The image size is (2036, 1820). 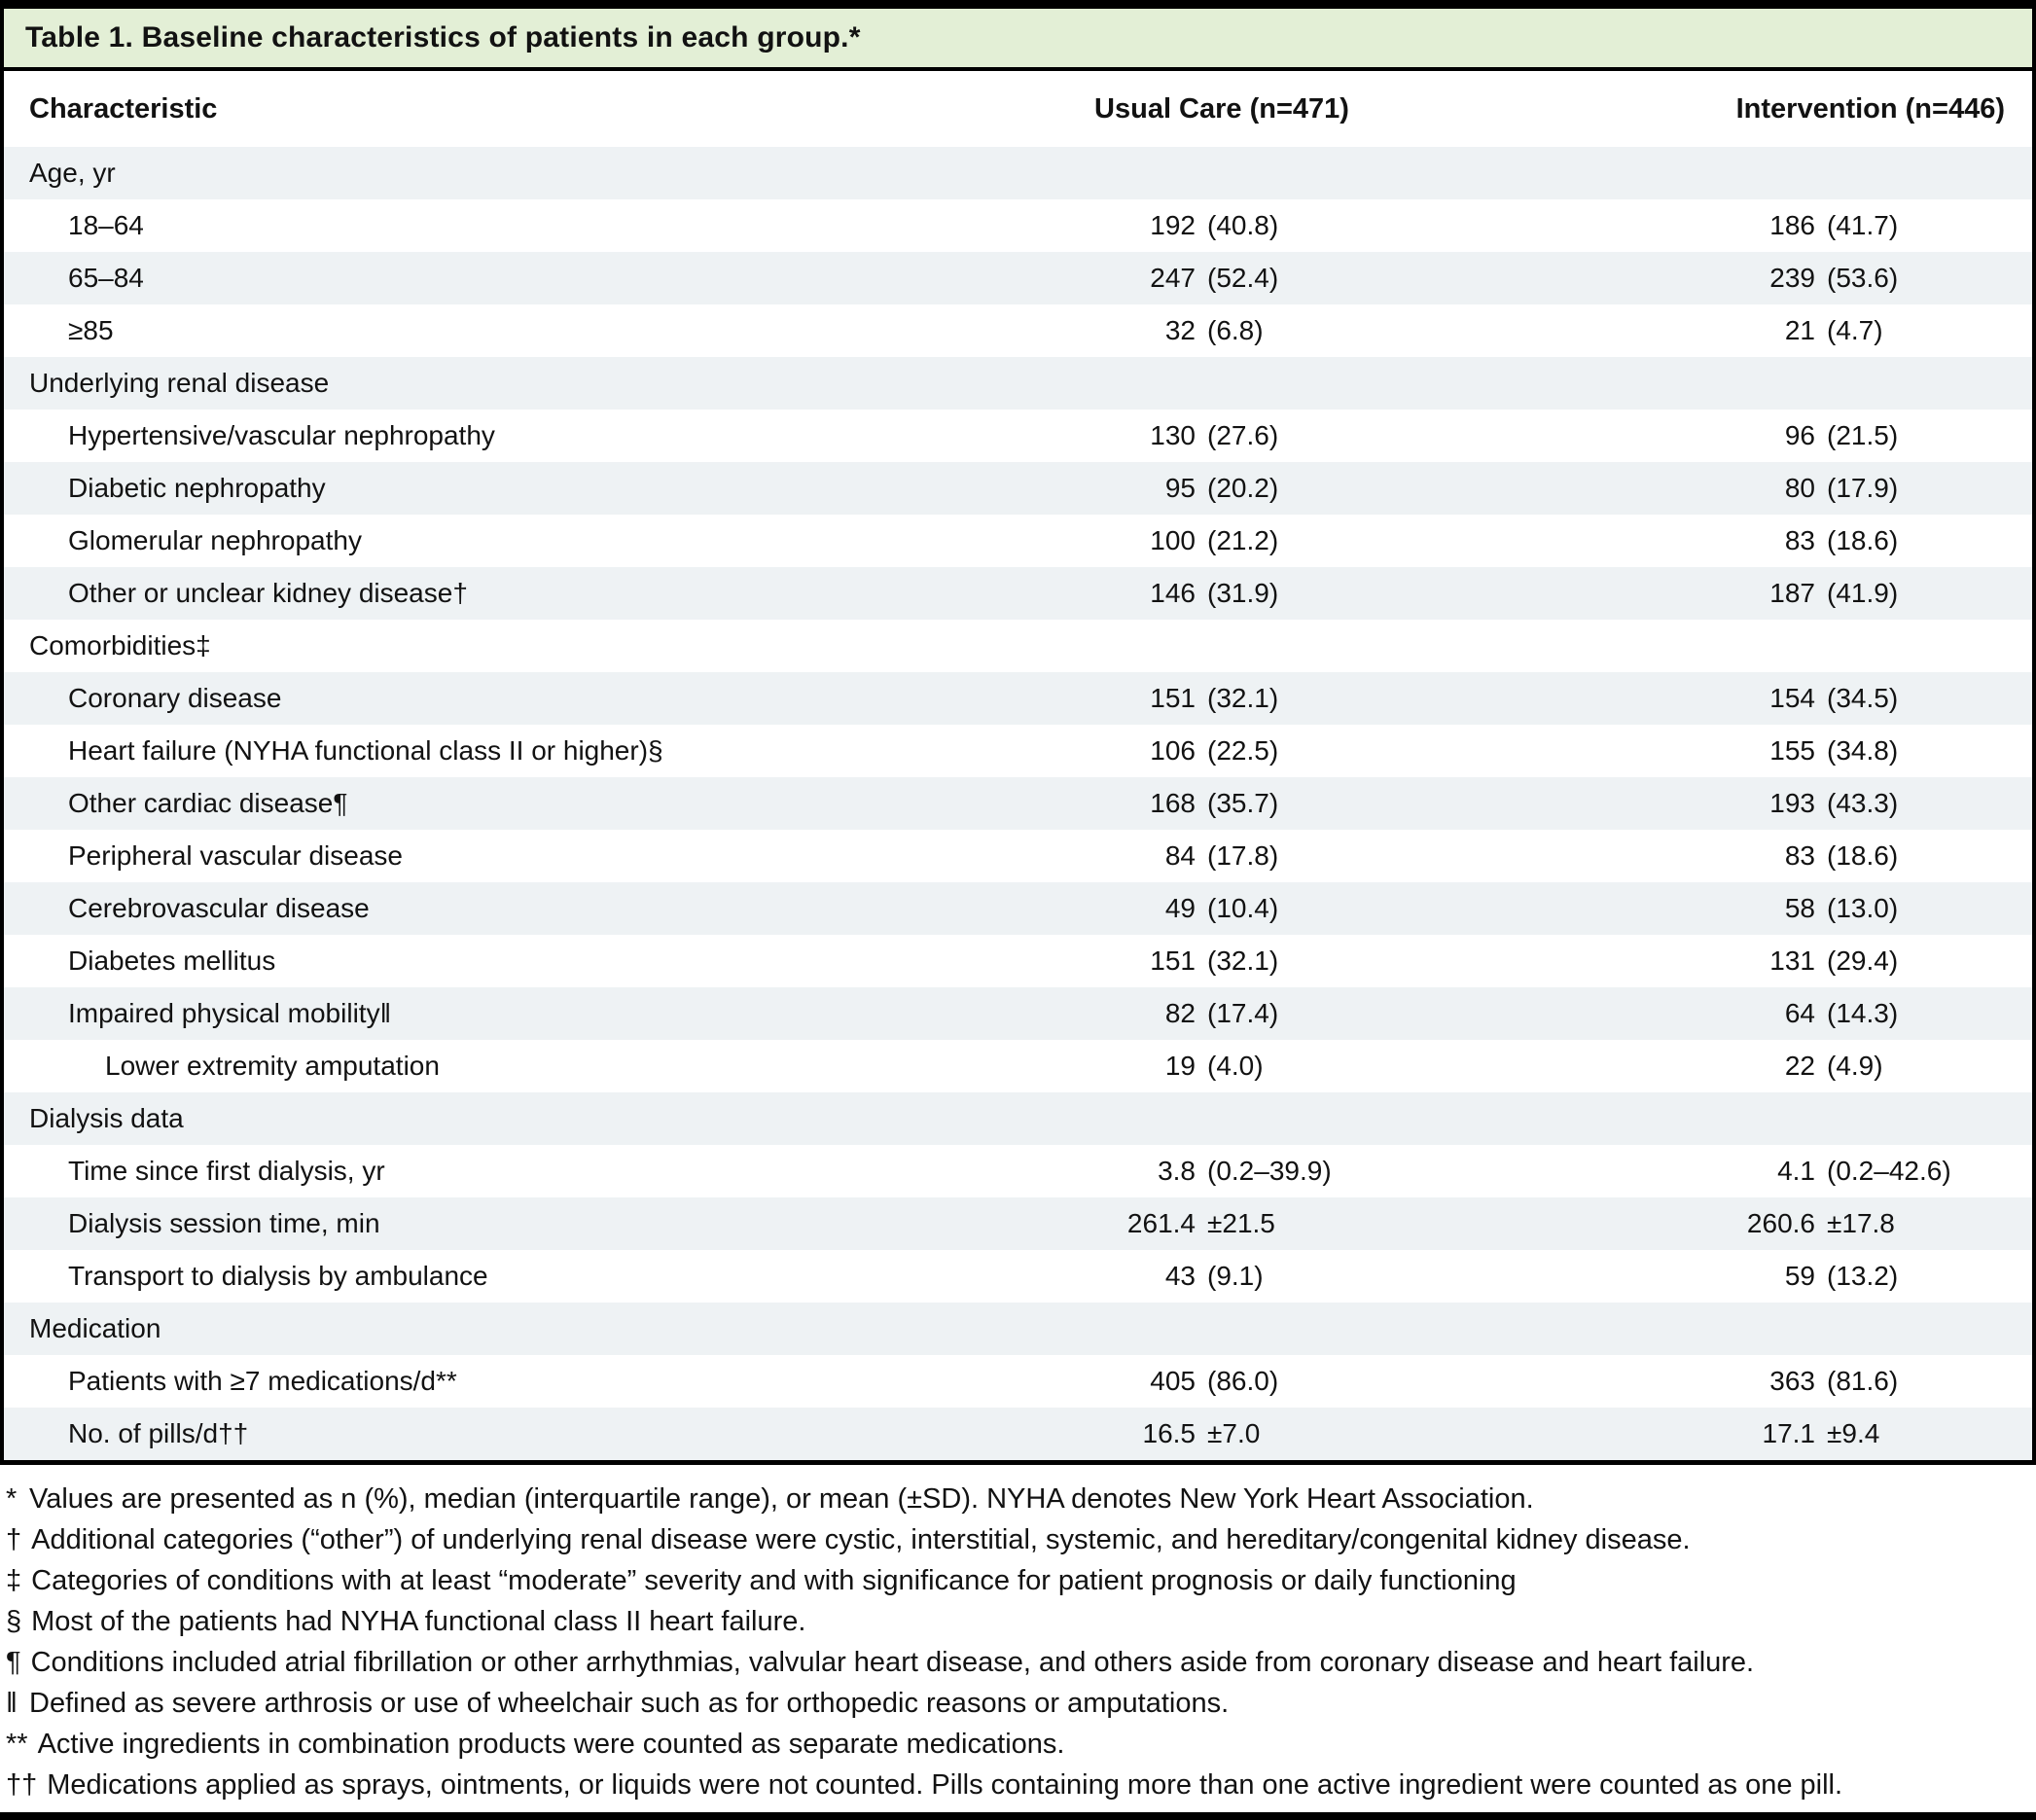 What do you see at coordinates (1018, 698) in the screenshot?
I see `table-row: Coronary disease 151 (32.1) 154 (34.5)` at bounding box center [1018, 698].